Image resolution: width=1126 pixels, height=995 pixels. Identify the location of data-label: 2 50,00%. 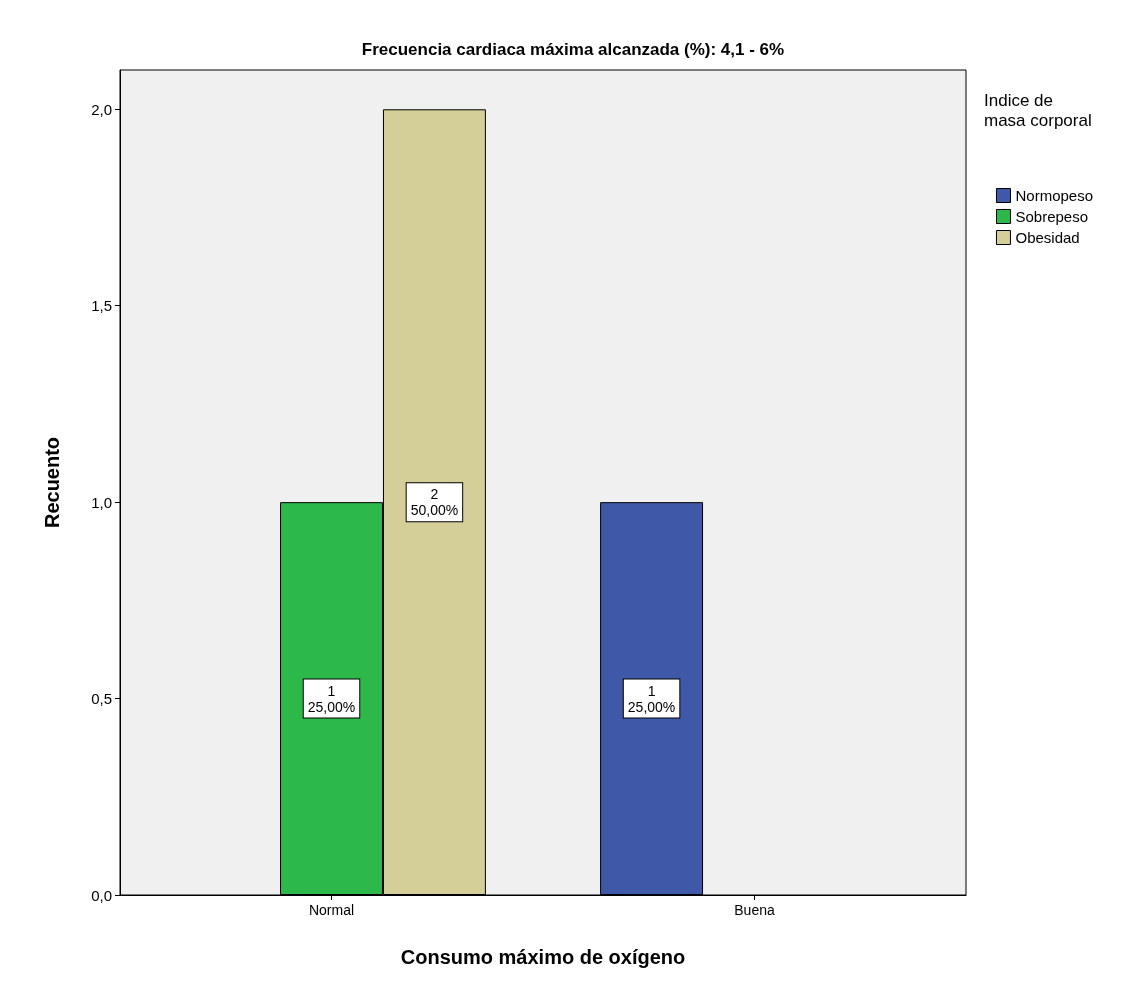
(434, 502).